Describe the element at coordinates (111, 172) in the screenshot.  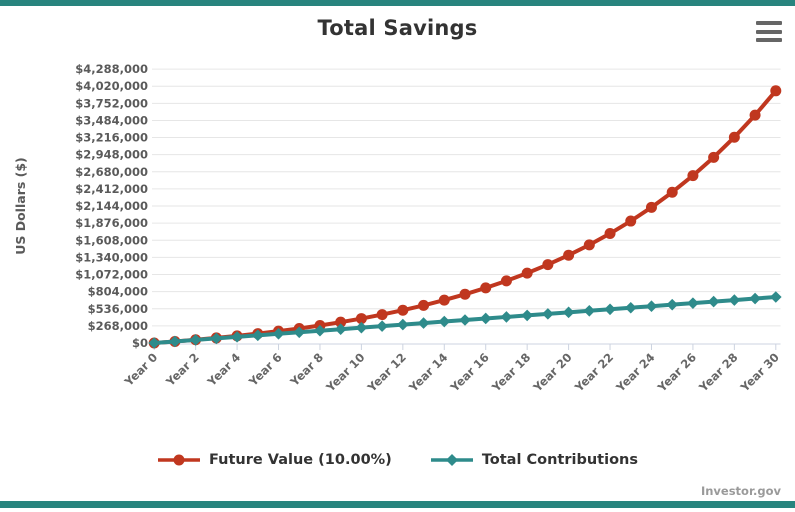
I see `y-axis-tick-label: $2,680,000` at that location.